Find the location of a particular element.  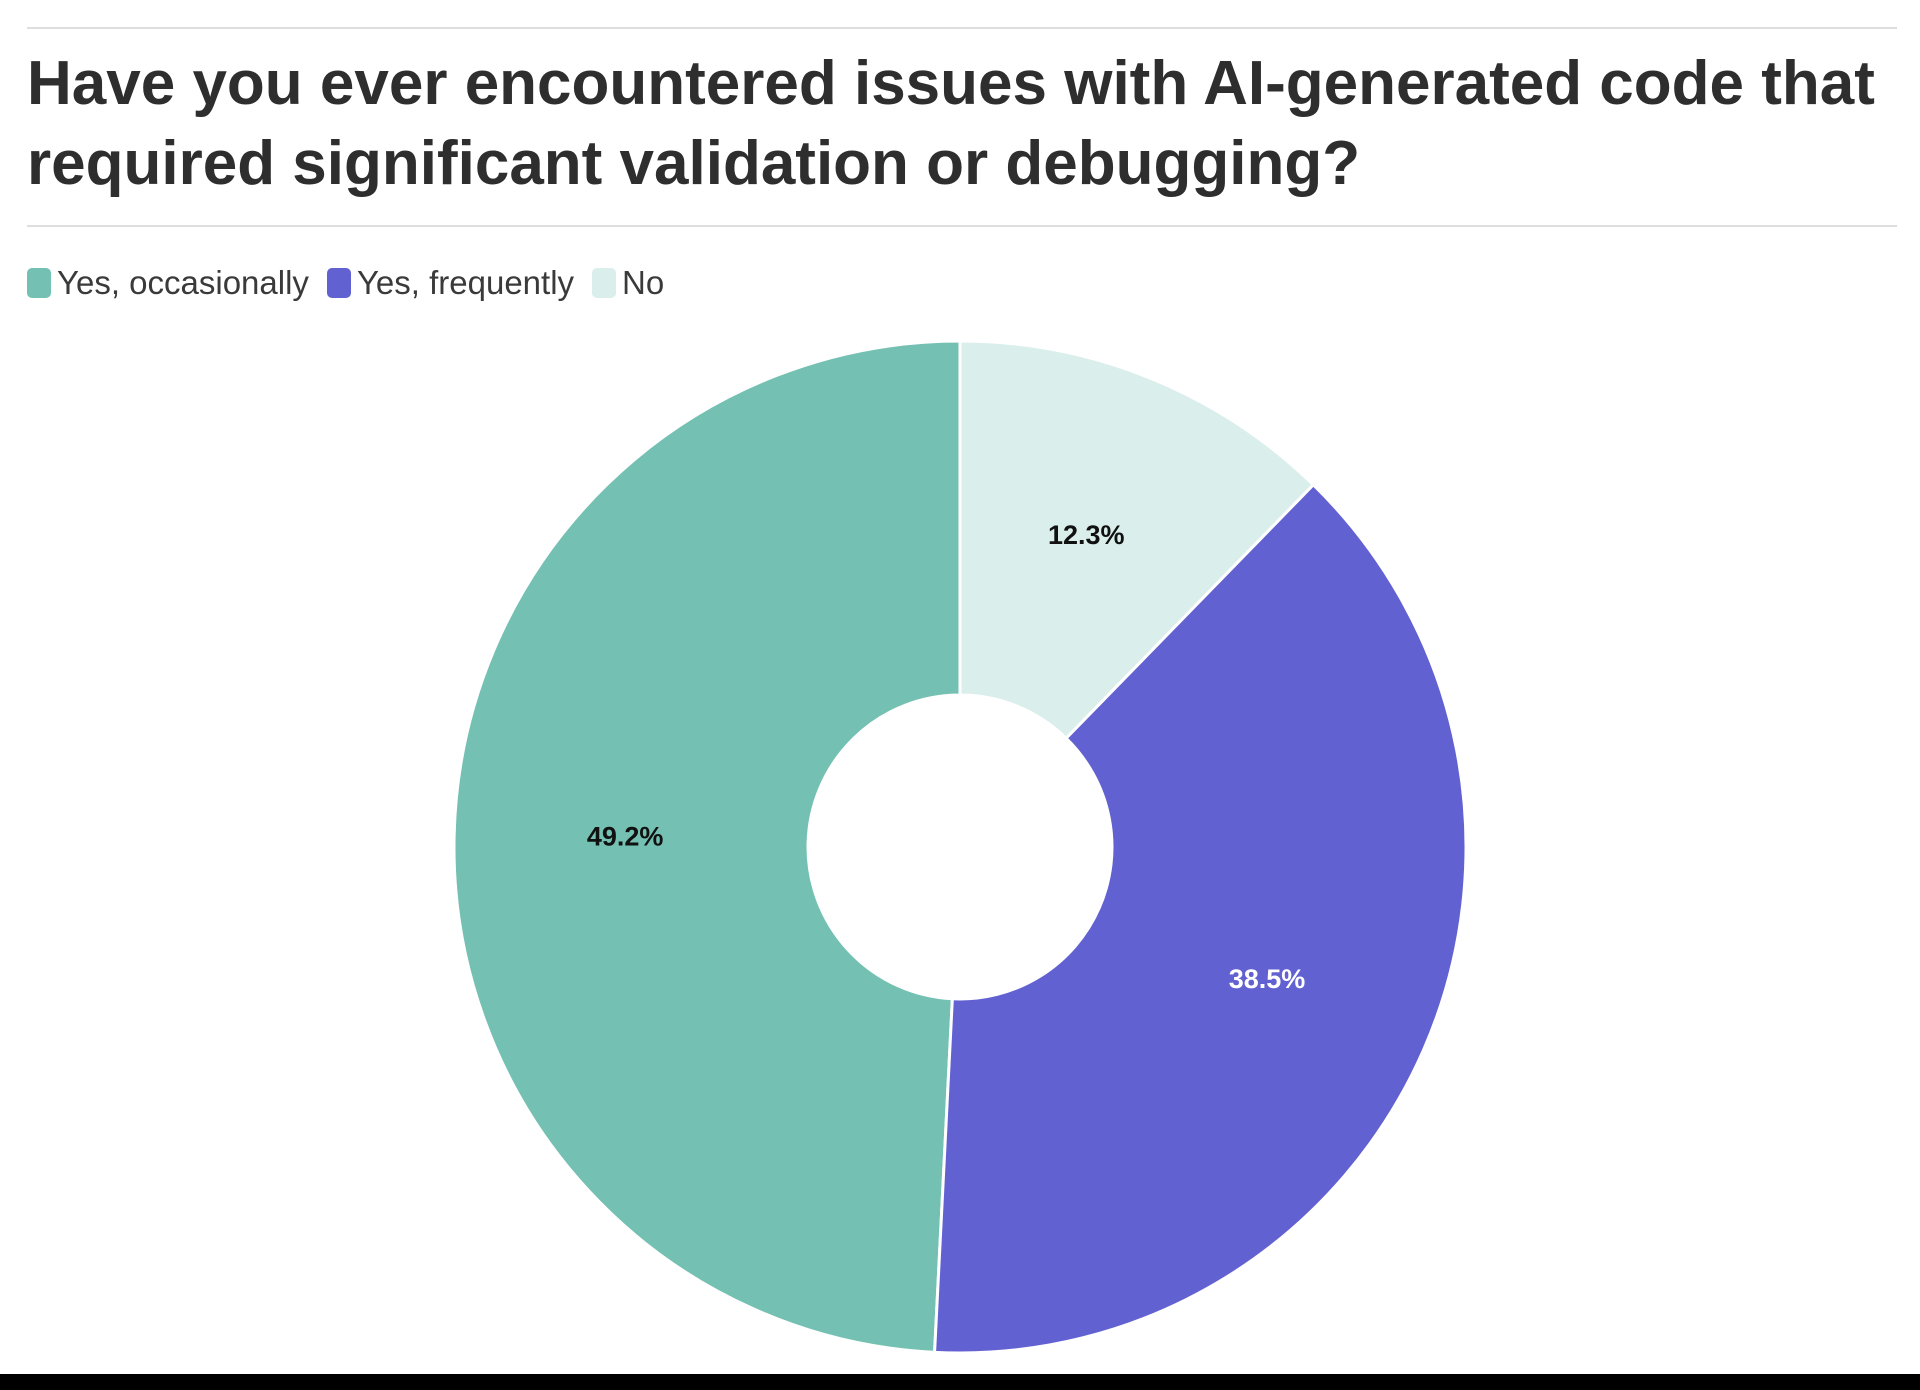

value-label: 12.3% is located at coordinates (1086, 535).